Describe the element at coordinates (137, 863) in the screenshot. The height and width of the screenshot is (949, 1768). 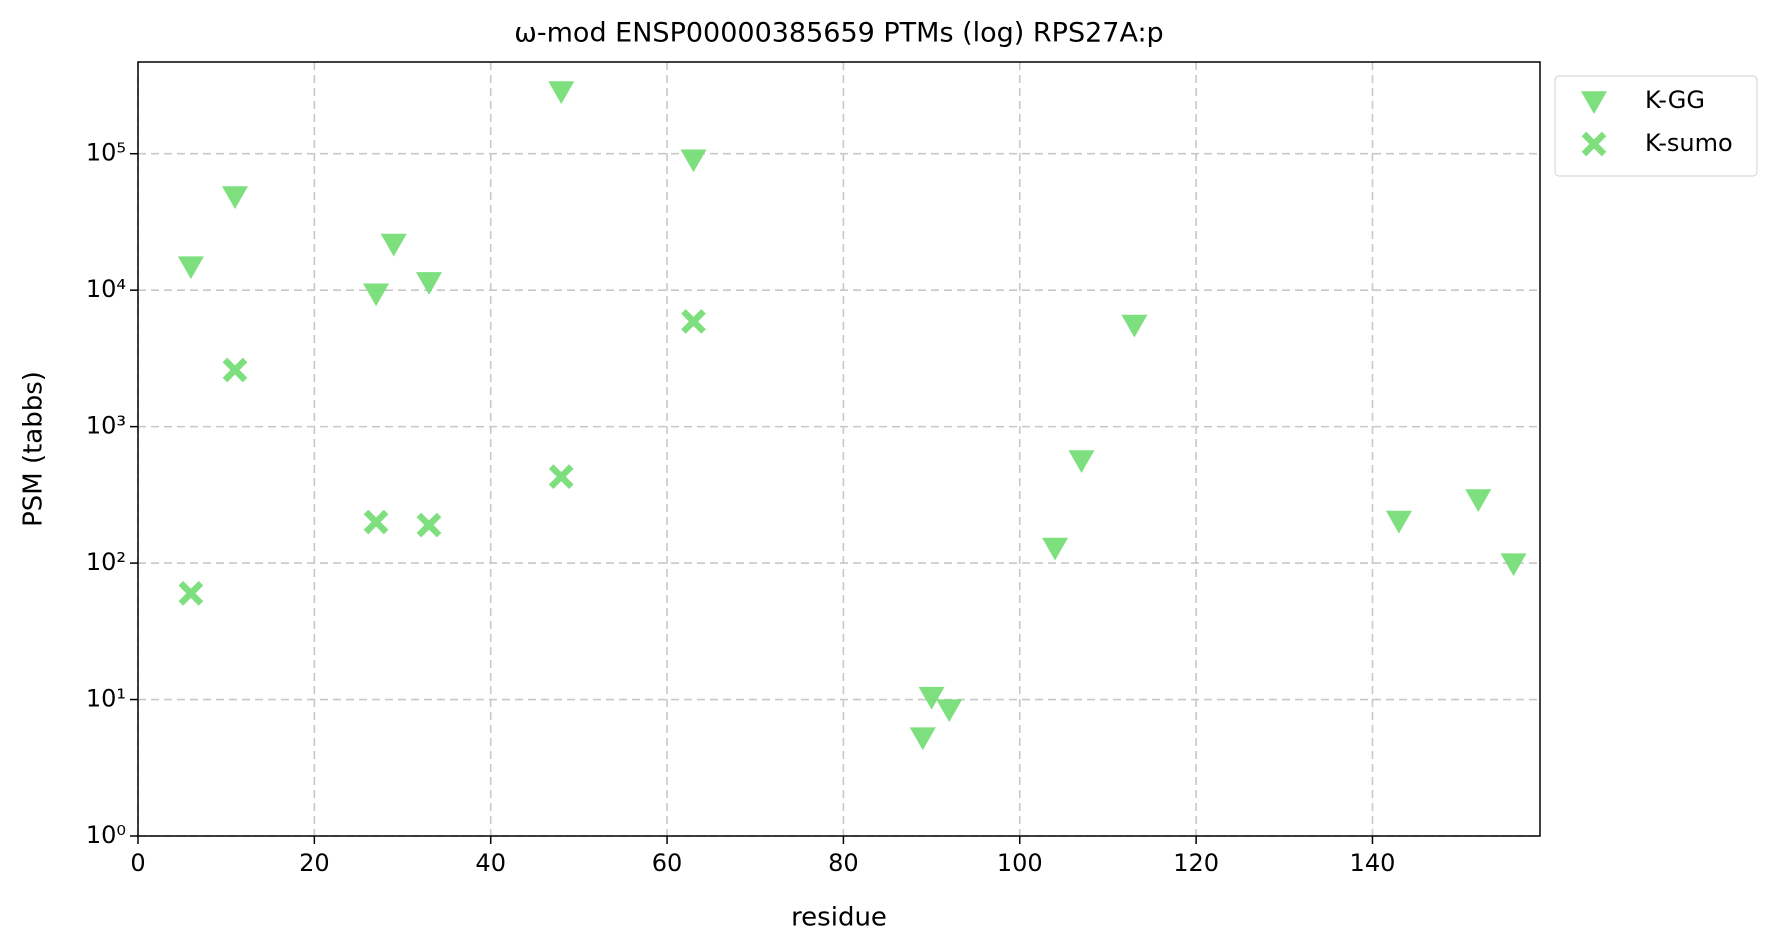
I see `x-tick-label: 0` at that location.